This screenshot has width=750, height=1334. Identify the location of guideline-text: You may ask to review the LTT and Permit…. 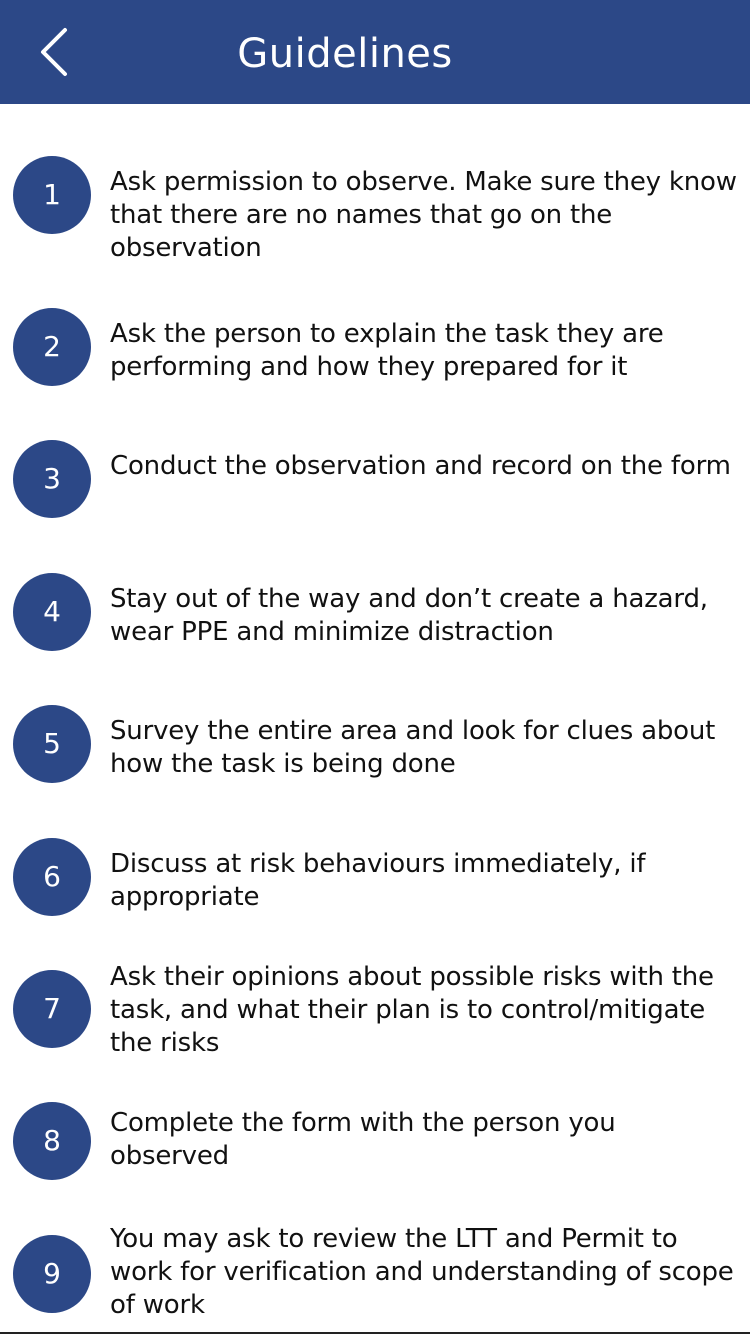
(422, 1272).